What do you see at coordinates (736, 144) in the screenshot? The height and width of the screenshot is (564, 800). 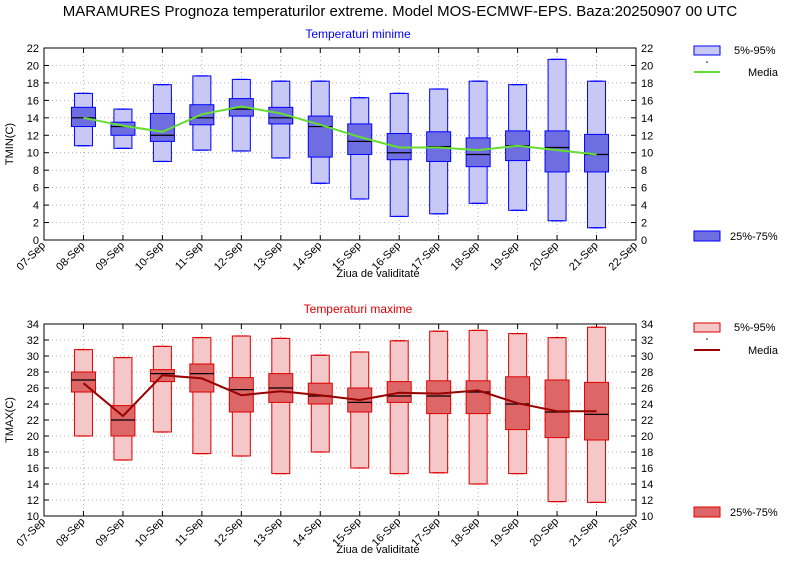 I see `legend: 5%-95% Media 25%-75%` at bounding box center [736, 144].